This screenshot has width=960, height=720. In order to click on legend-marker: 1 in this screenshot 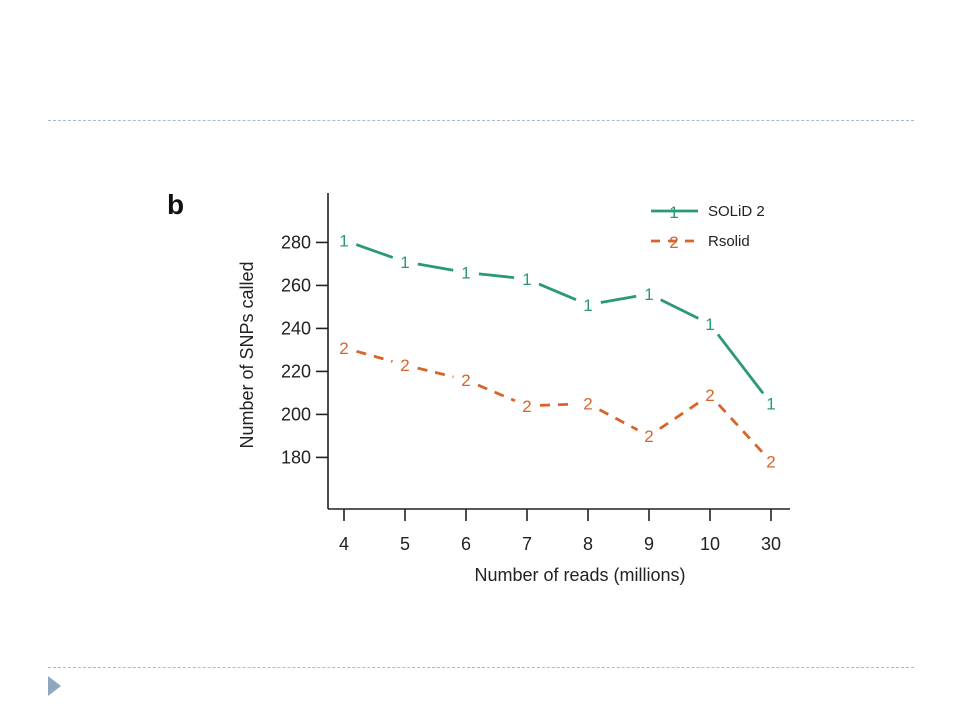, I will do `click(673, 212)`.